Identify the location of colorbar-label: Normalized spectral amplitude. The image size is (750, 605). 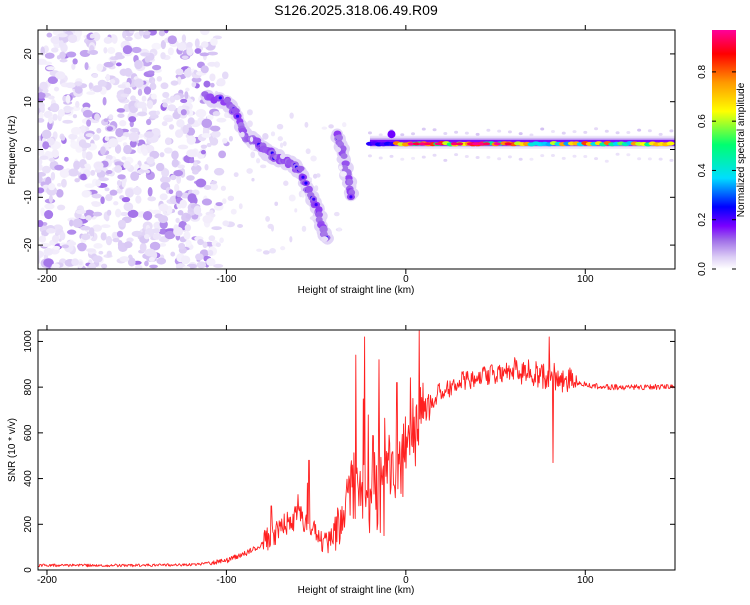
(741, 149).